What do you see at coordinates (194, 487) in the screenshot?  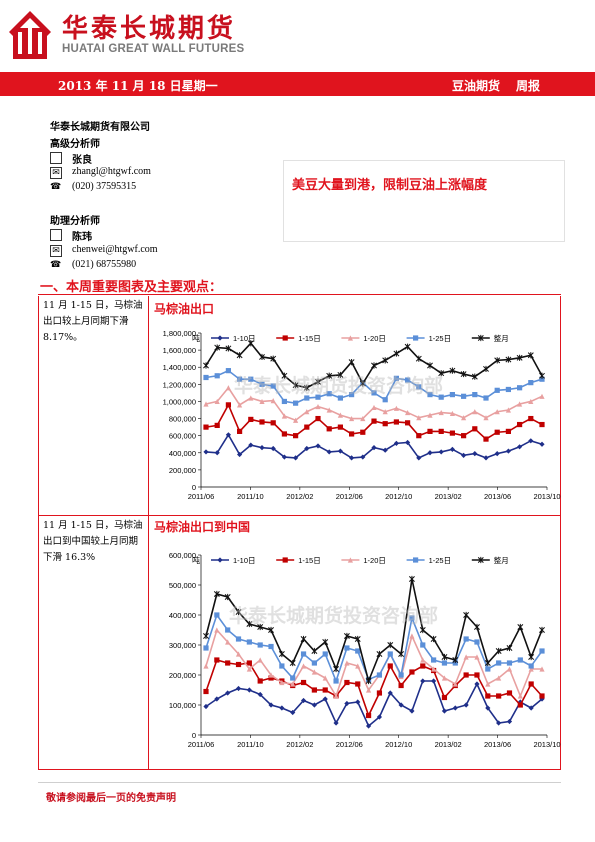 I see `y-tick-label: 0` at bounding box center [194, 487].